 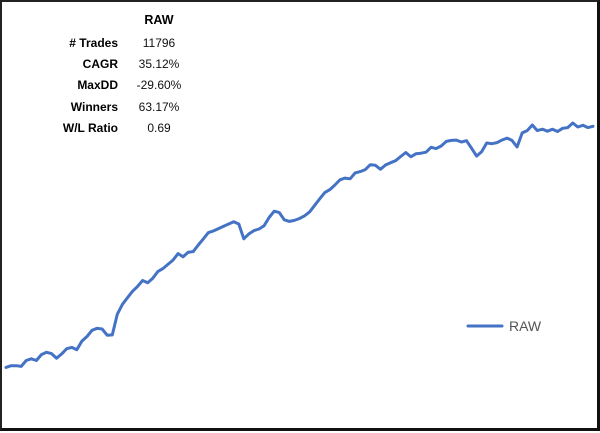 I want to click on stat-label-maxdd: MaxDD, so click(x=97, y=85).